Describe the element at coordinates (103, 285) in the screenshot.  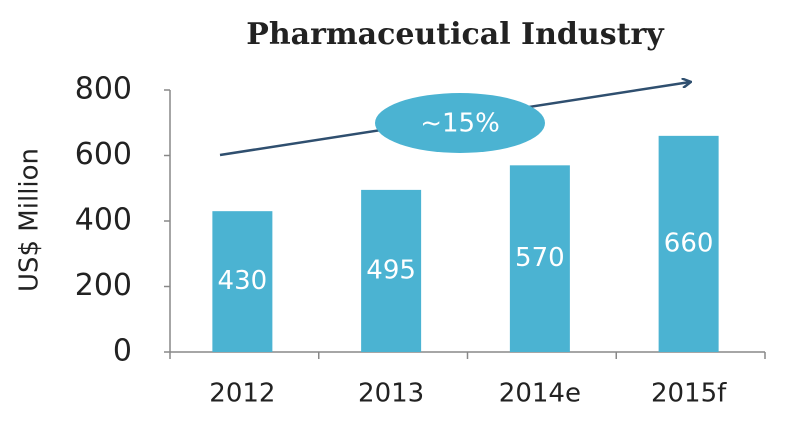
I see `y-tick-label: 200` at that location.